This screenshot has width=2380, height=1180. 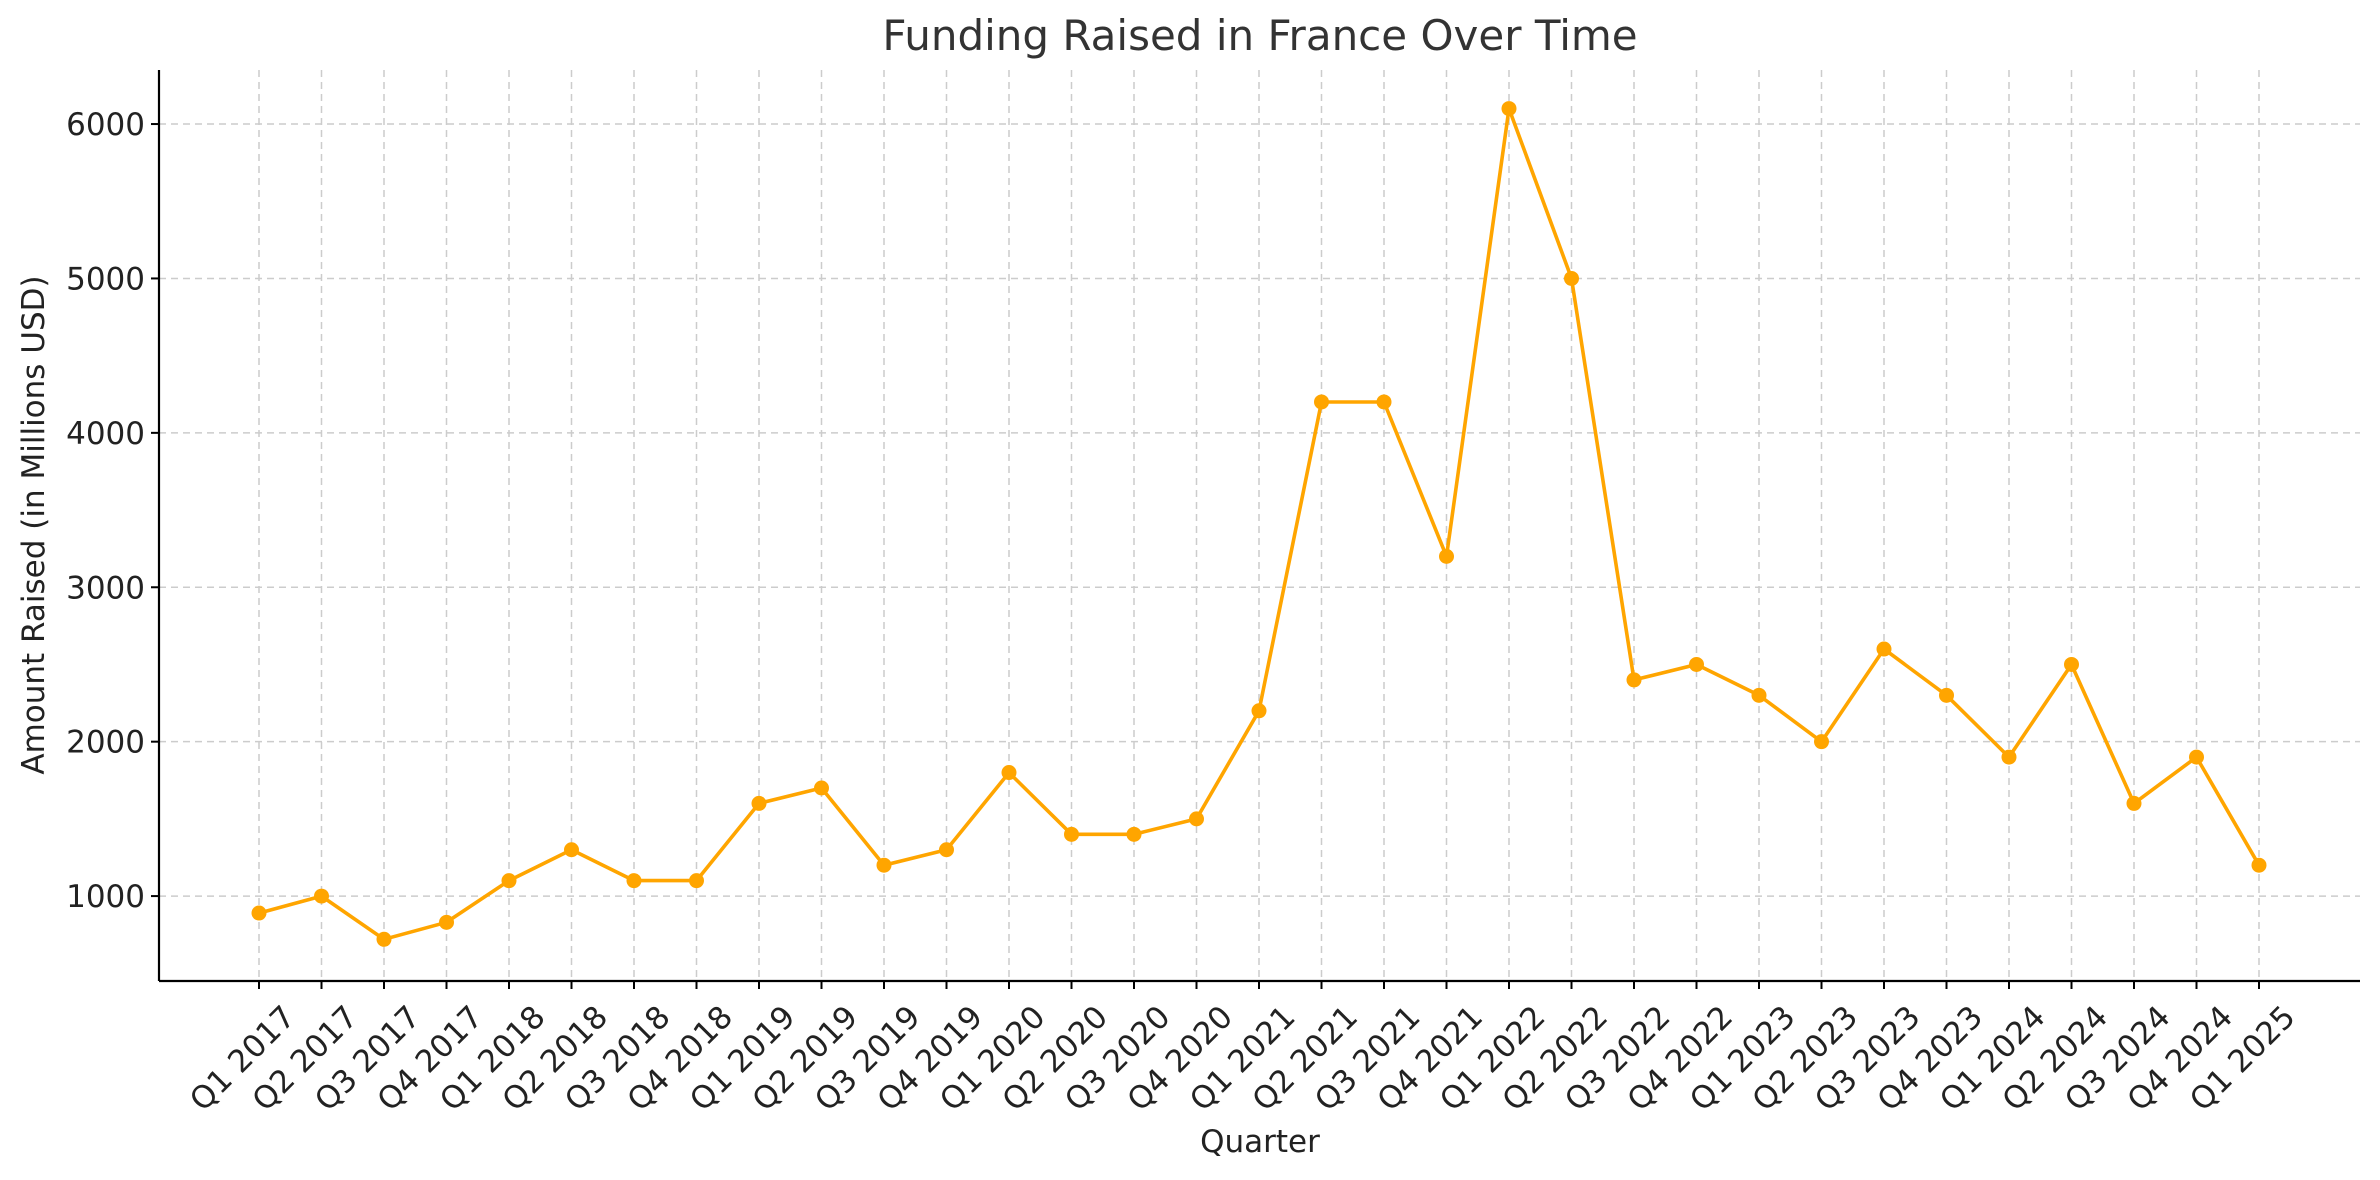 What do you see at coordinates (105, 125) in the screenshot?
I see `y-tick-label: 6000` at bounding box center [105, 125].